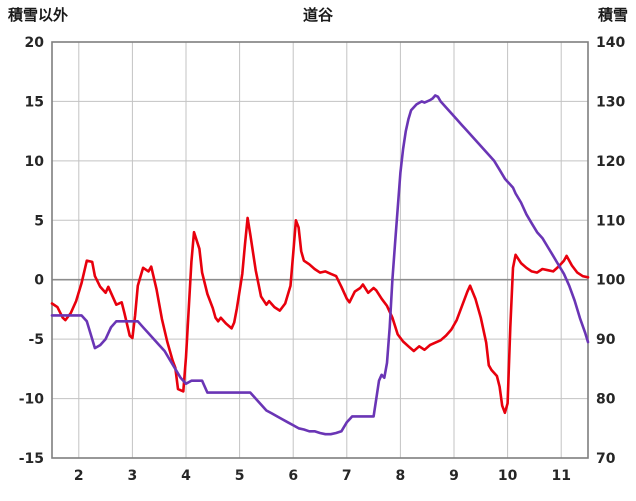 The width and height of the screenshot is (636, 501). What do you see at coordinates (606, 400) in the screenshot?
I see `svg-text: 80` at bounding box center [606, 400].